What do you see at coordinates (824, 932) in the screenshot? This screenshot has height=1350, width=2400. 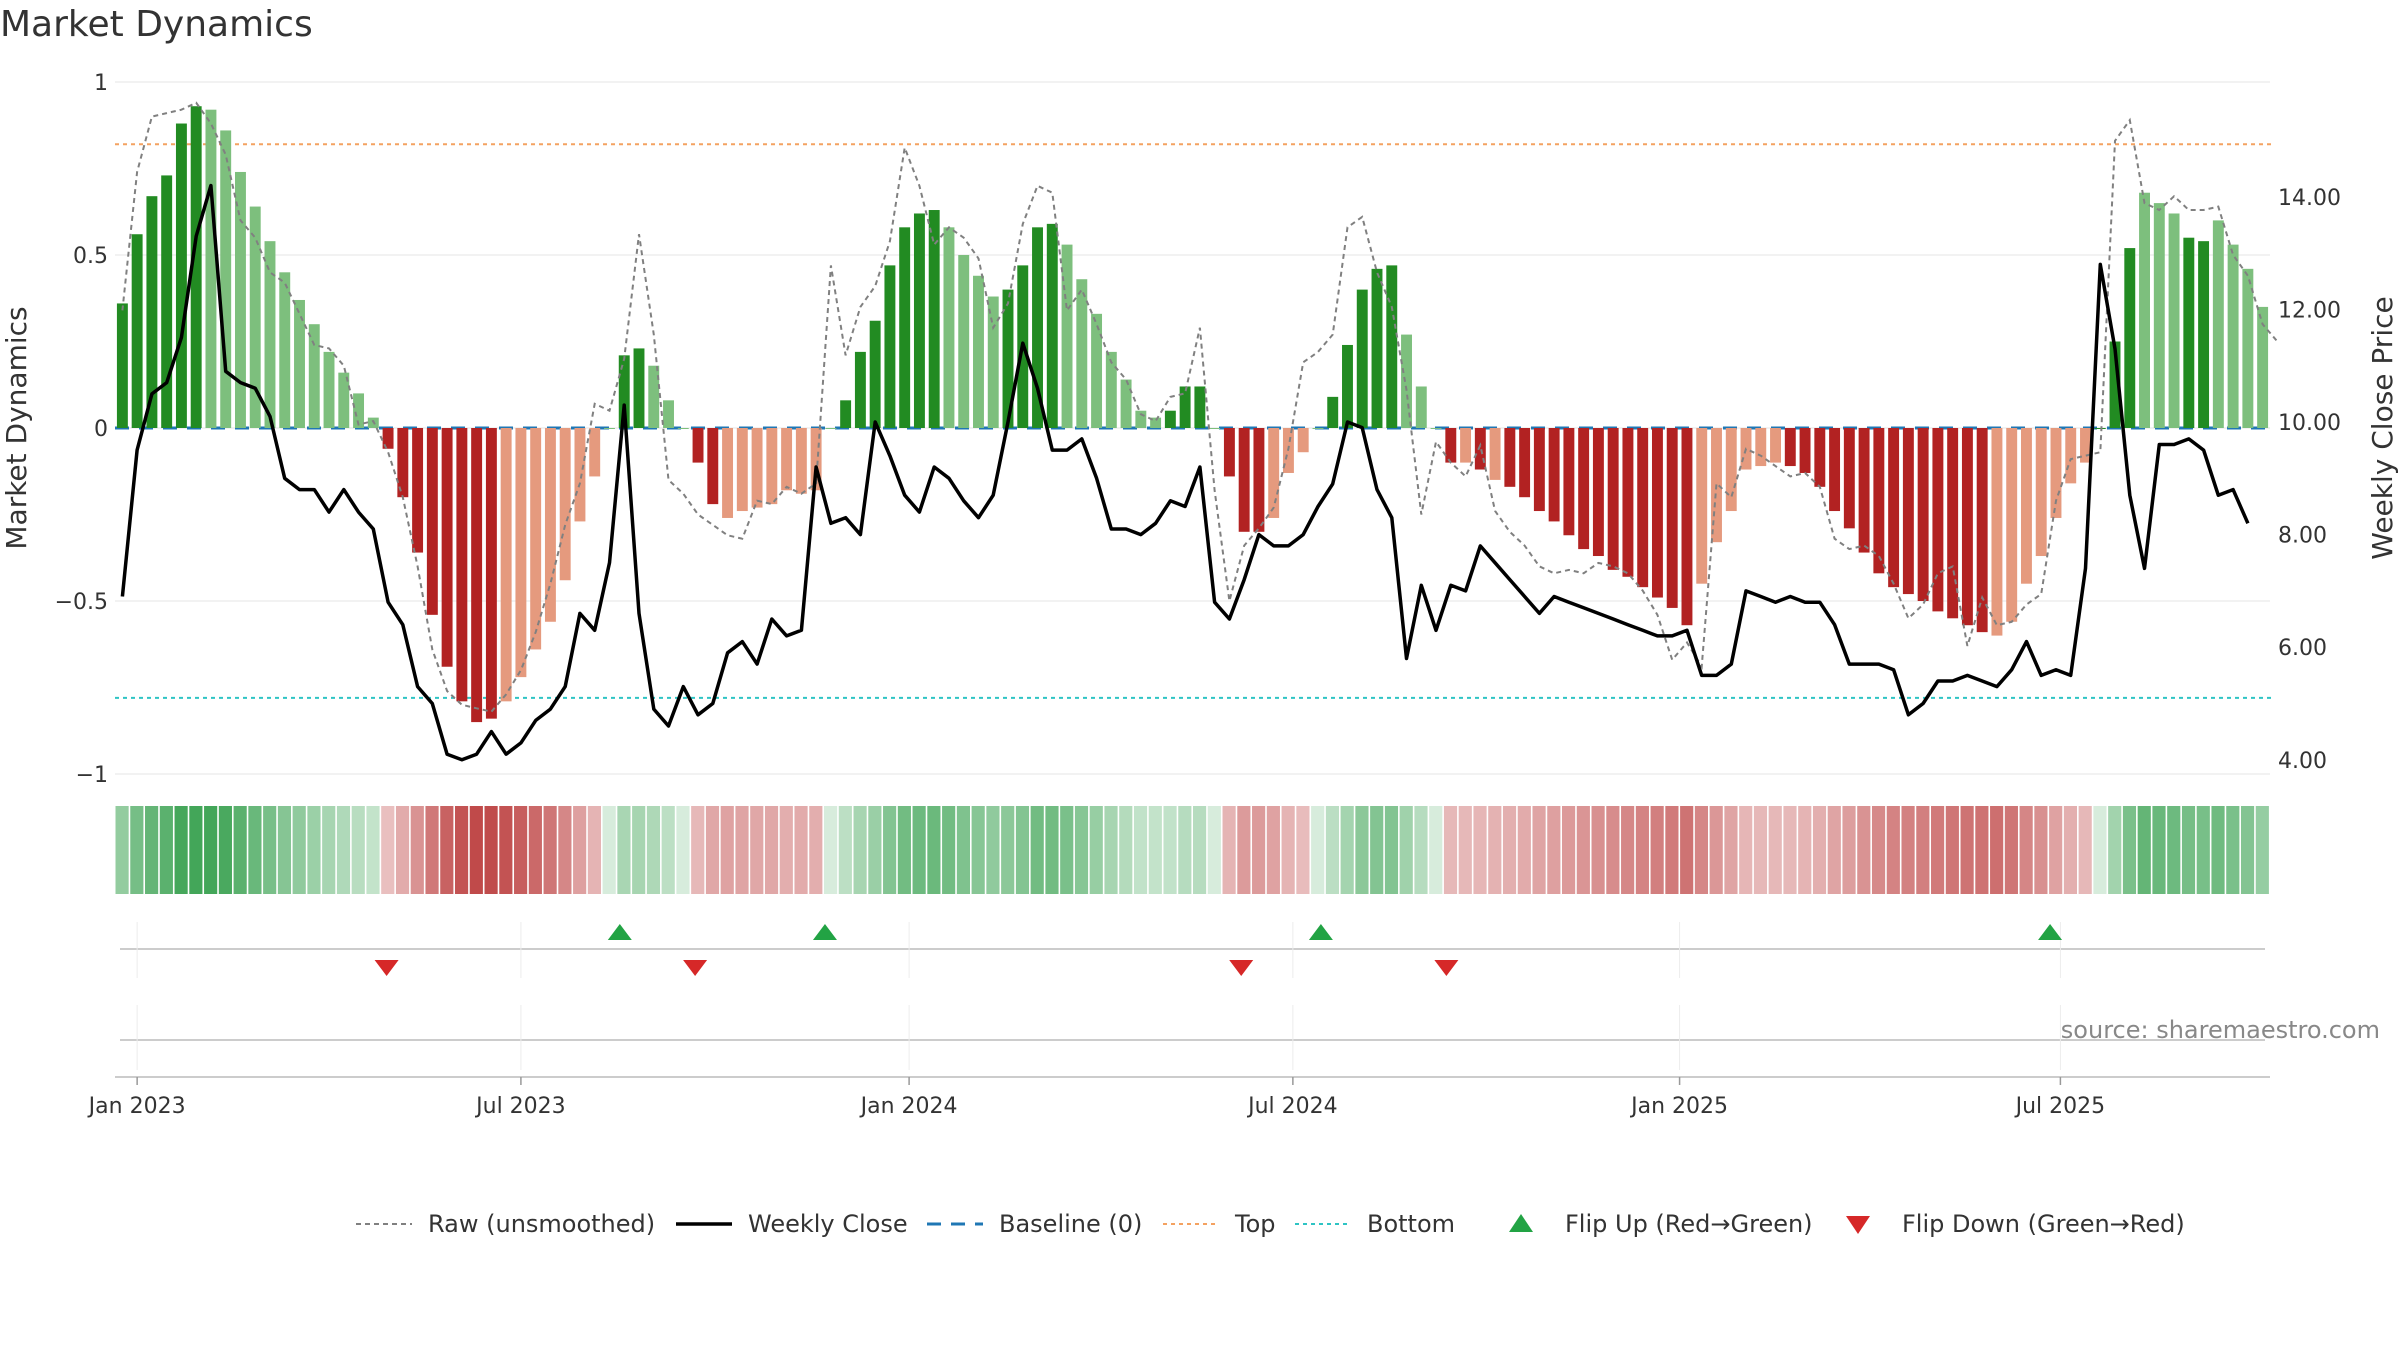 I see `flip-up-marker` at bounding box center [824, 932].